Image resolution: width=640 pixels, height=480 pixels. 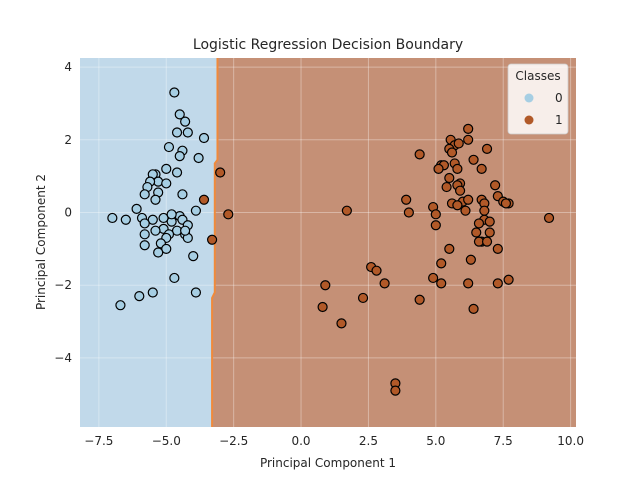 What do you see at coordinates (63, 212) in the screenshot?
I see `y-axis-ticks: −4 −2 0 2 4` at bounding box center [63, 212].